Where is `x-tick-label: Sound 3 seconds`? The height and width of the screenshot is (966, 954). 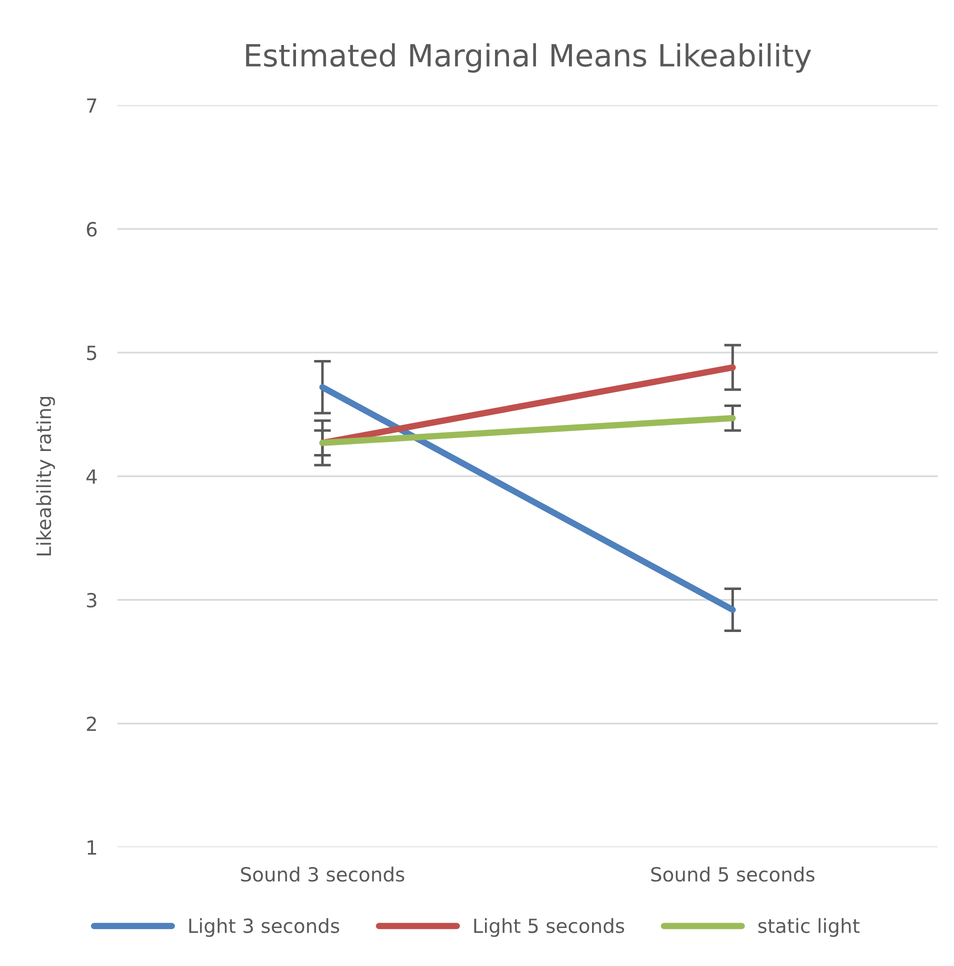 x-tick-label: Sound 3 seconds is located at coordinates (322, 874).